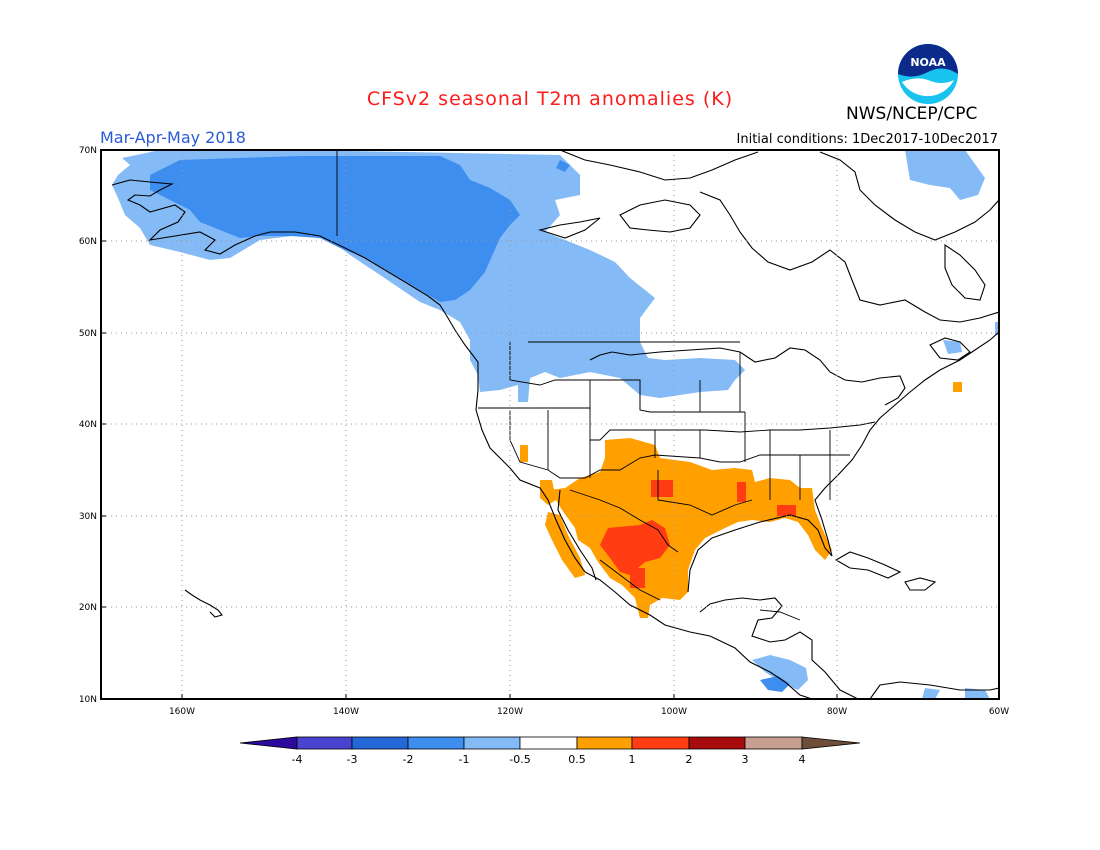 This screenshot has width=1100, height=850. What do you see at coordinates (88, 700) in the screenshot?
I see `lat-label: 10N` at bounding box center [88, 700].